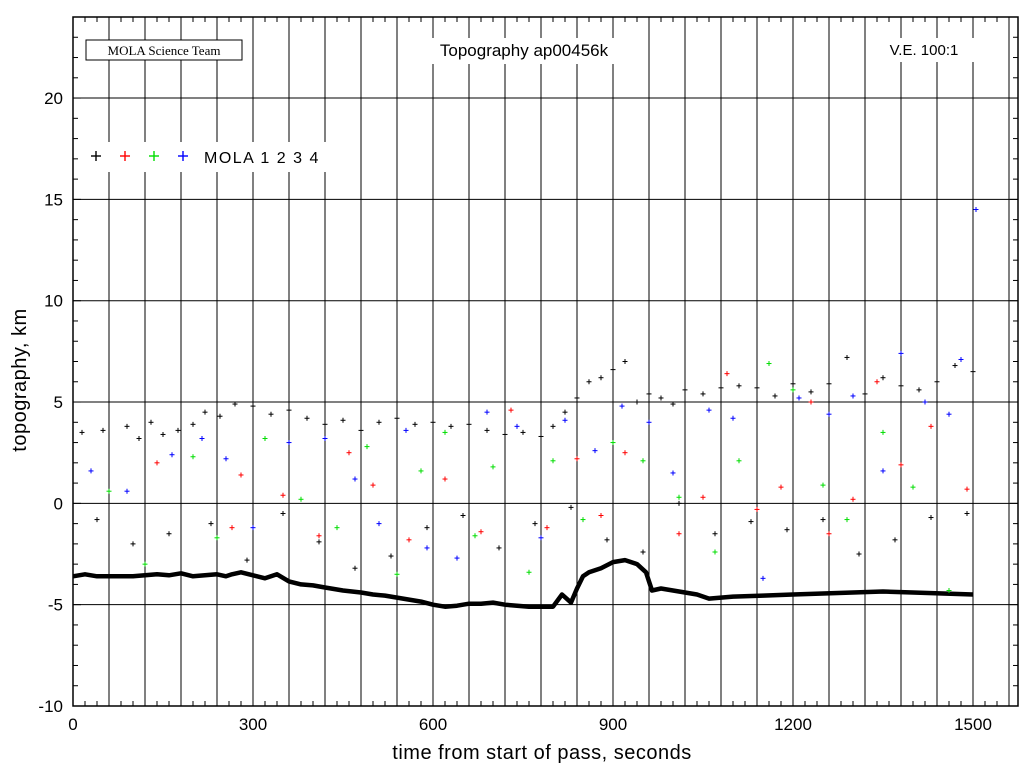 Image resolution: width=1024 pixels, height=768 pixels. I want to click on legend-markers, so click(139, 156).